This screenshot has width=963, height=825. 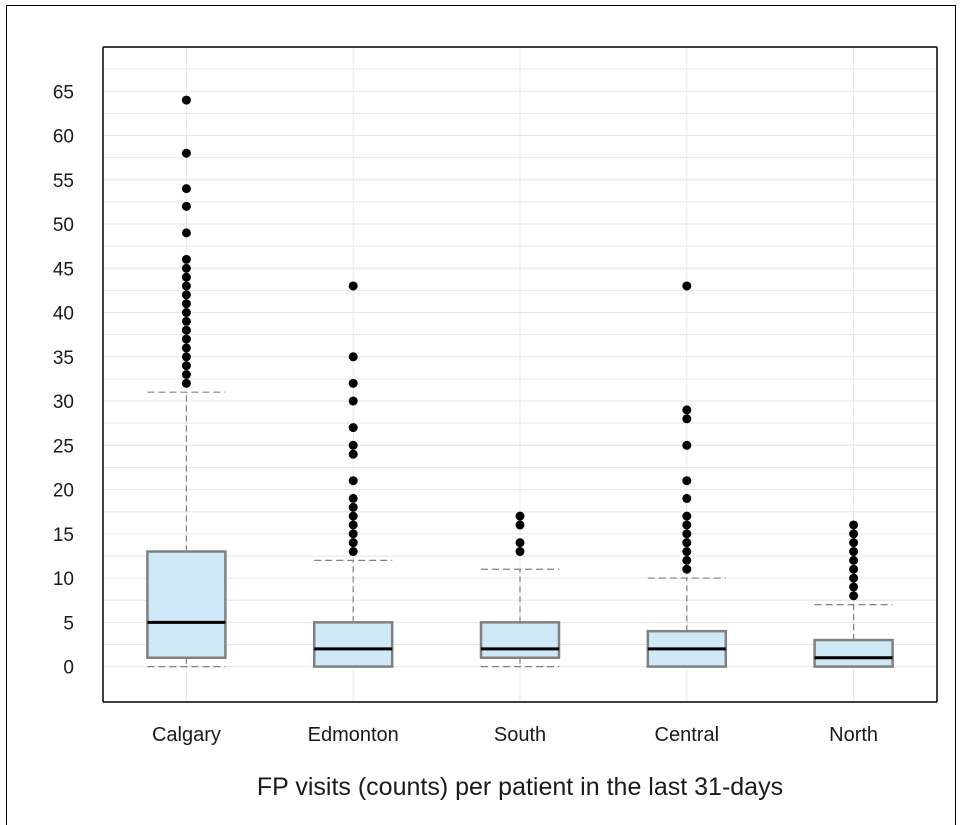 What do you see at coordinates (63, 137) in the screenshot?
I see `y-tick-label: 60` at bounding box center [63, 137].